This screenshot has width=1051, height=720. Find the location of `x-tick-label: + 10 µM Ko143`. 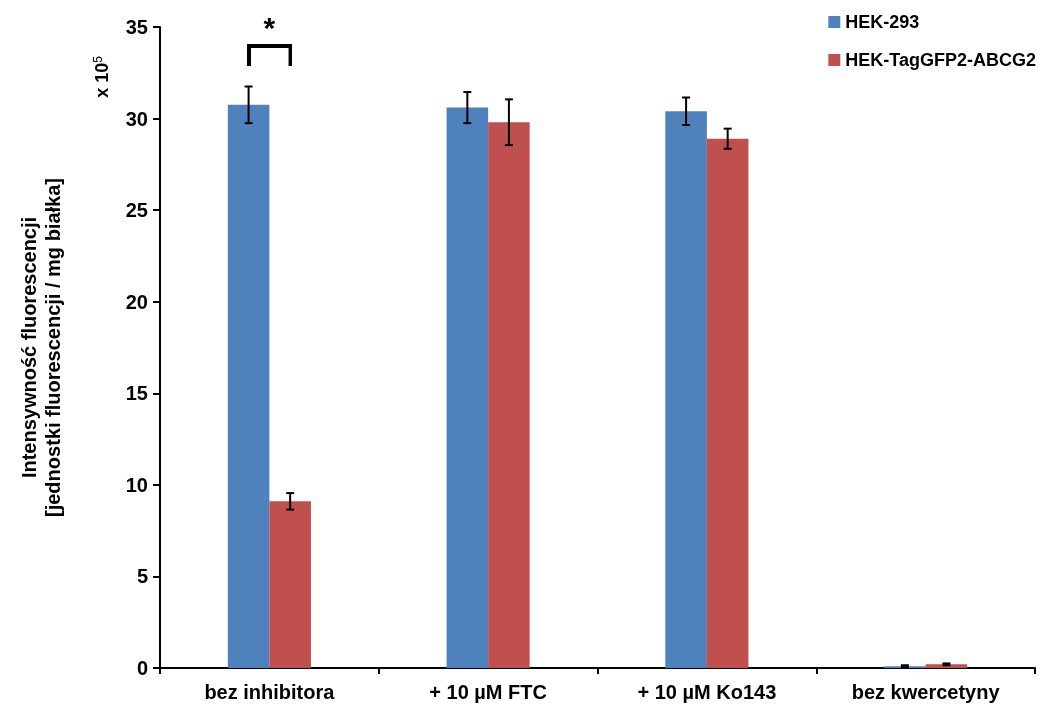

x-tick-label: + 10 µM Ko143 is located at coordinates (707, 692).